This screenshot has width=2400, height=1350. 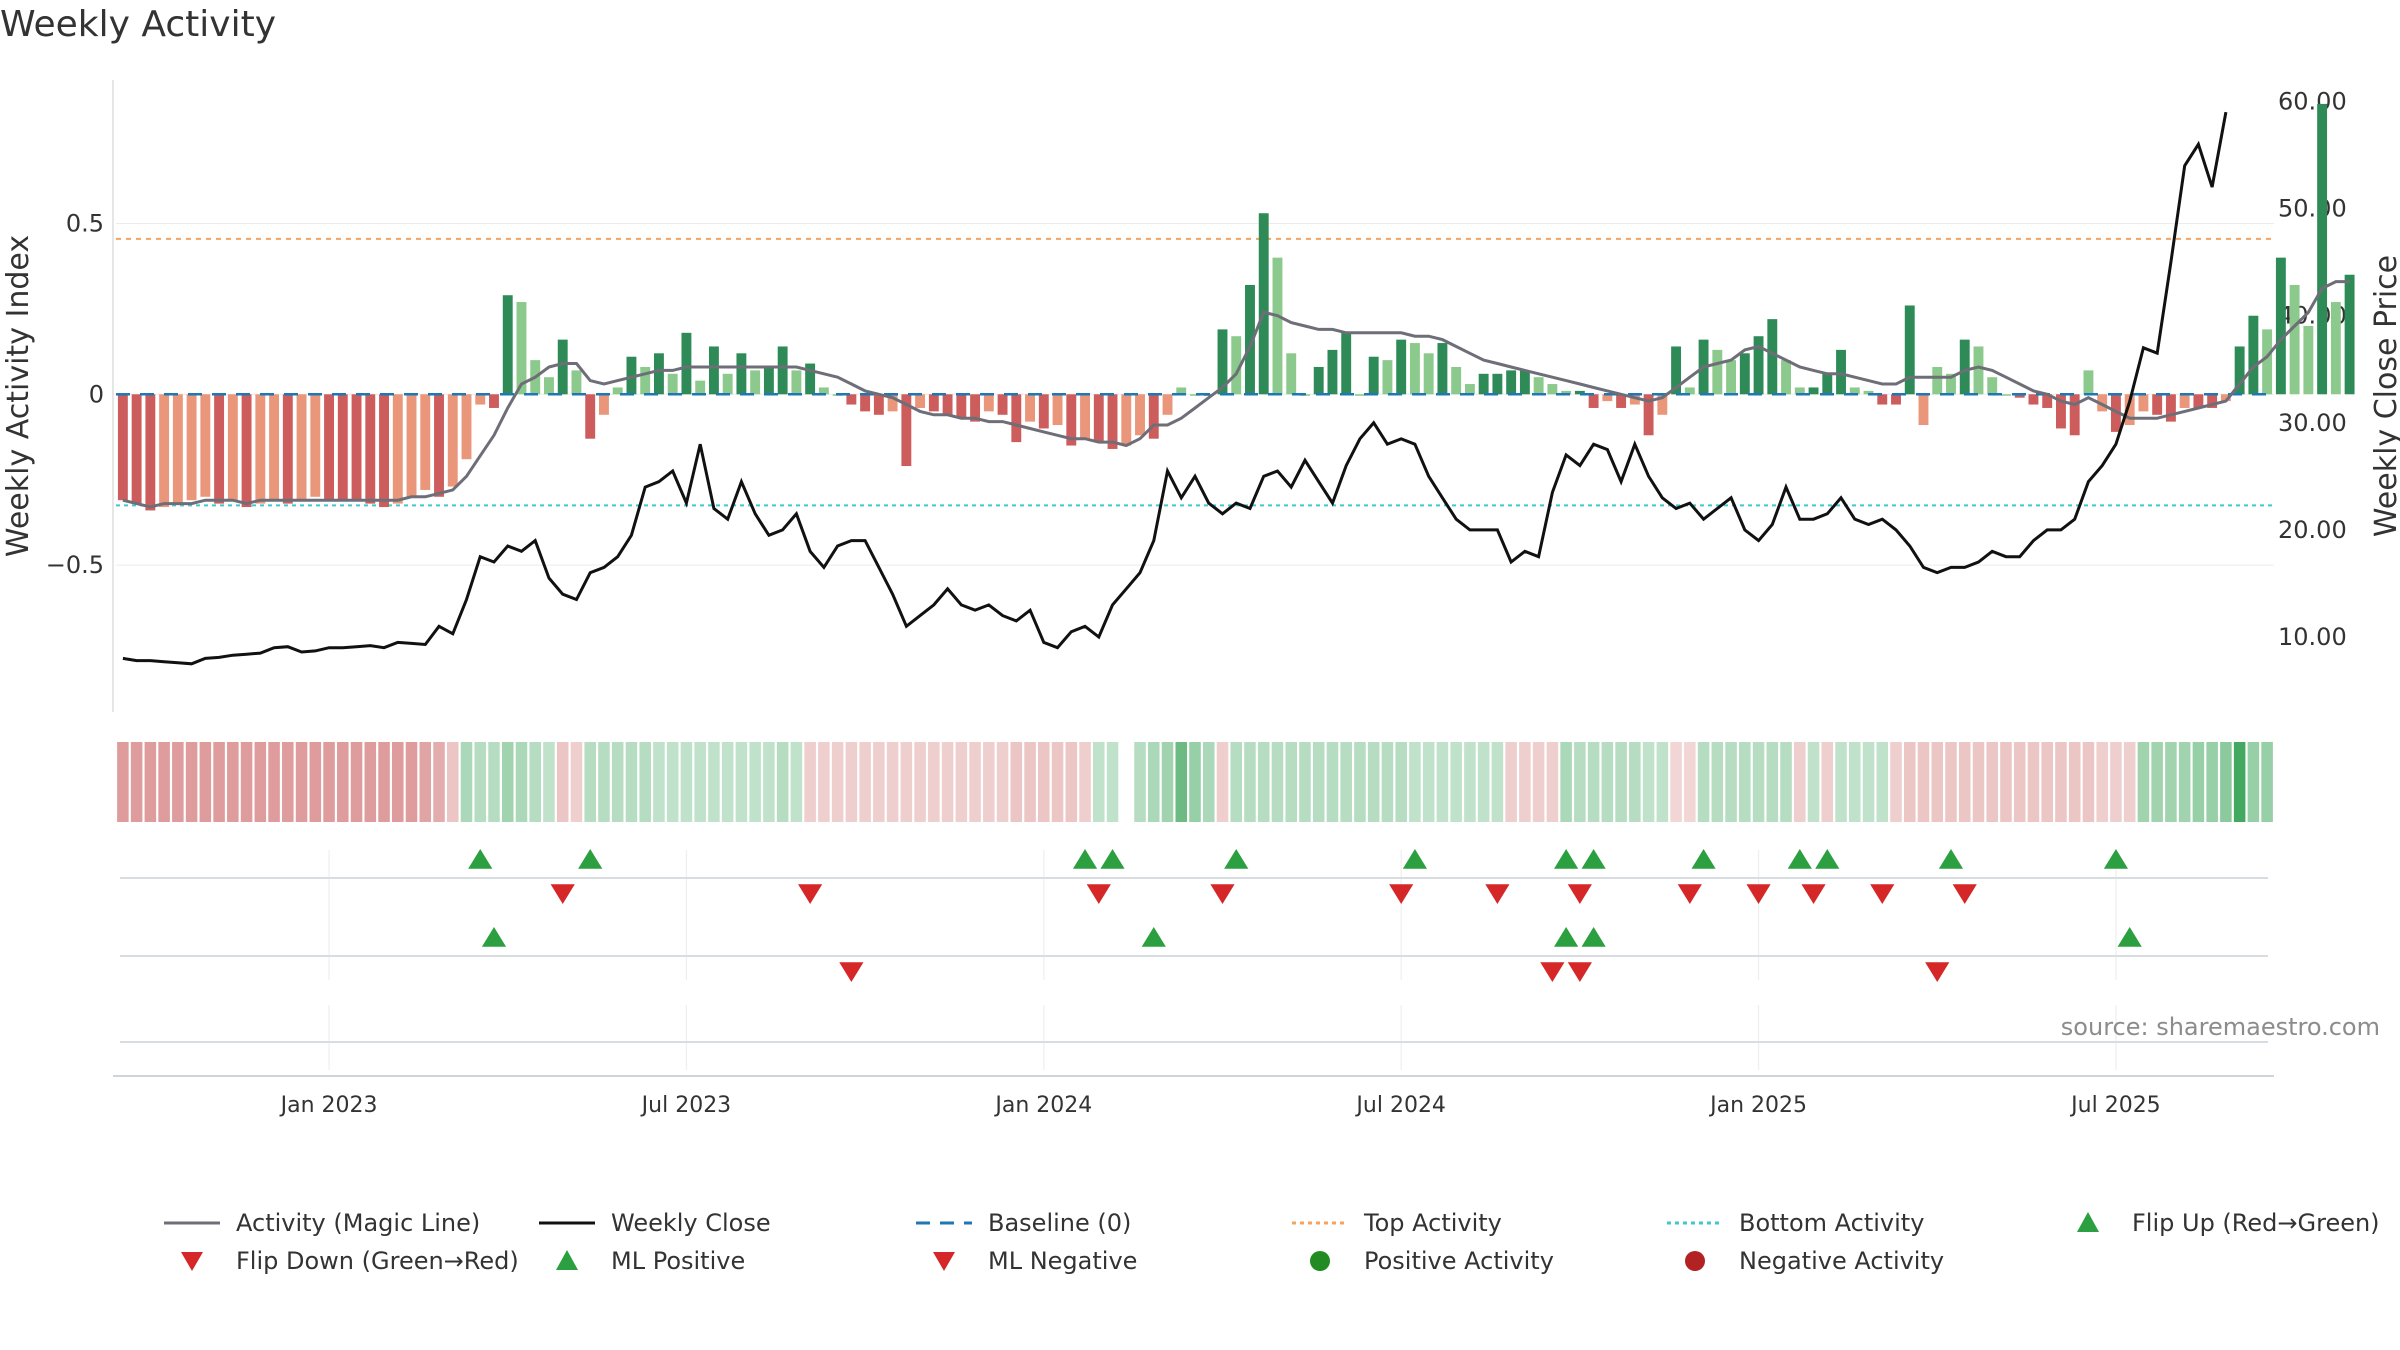 What do you see at coordinates (1042, 1105) in the screenshot?
I see `x-tick-label: Jan 2024` at bounding box center [1042, 1105].